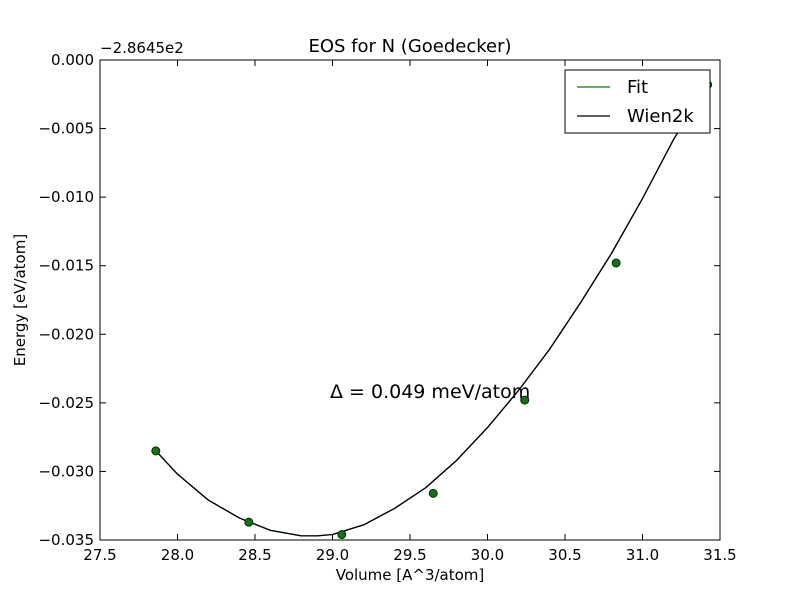 The width and height of the screenshot is (800, 600). Describe the element at coordinates (20, 300) in the screenshot. I see `y-axis-label: Energy [eV/atom]` at that location.